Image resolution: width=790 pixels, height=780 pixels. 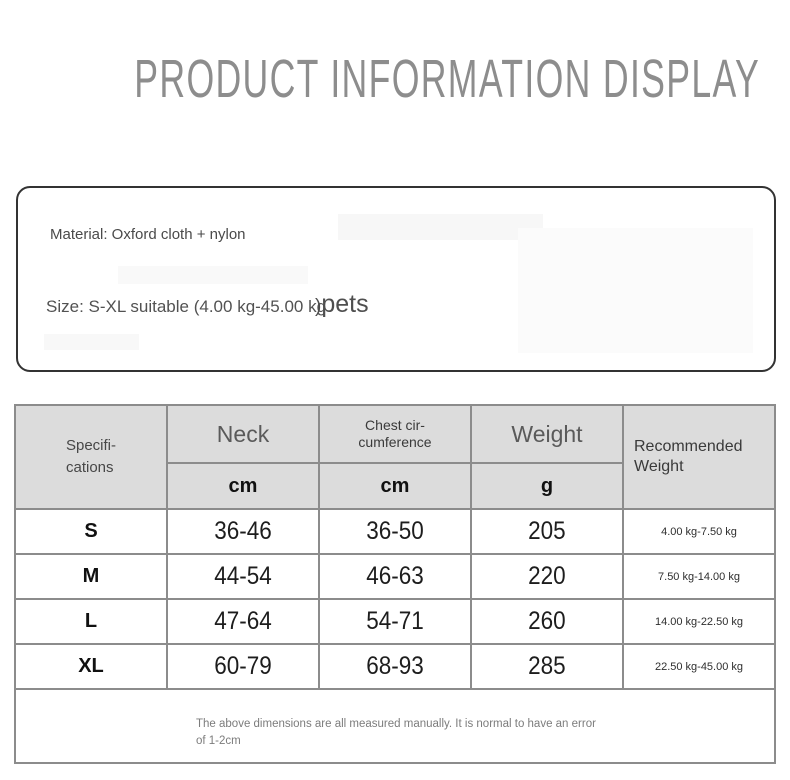 What do you see at coordinates (243, 434) in the screenshot?
I see `header-neck: Neck` at bounding box center [243, 434].